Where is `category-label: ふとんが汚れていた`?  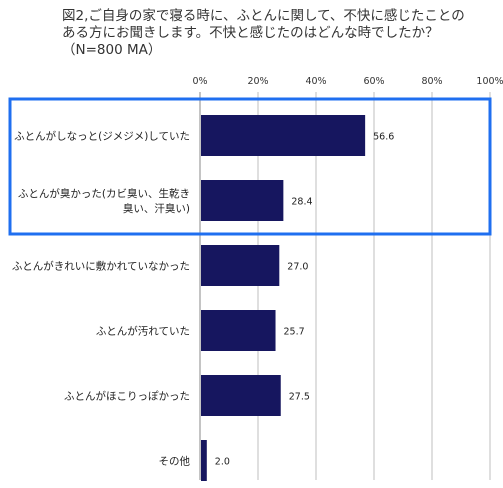
category-label: ふとんが汚れていた is located at coordinates (143, 331).